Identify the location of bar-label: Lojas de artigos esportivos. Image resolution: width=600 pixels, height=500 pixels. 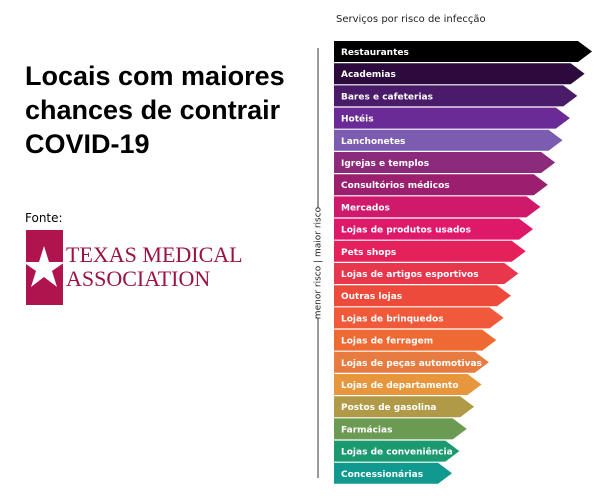
(410, 275).